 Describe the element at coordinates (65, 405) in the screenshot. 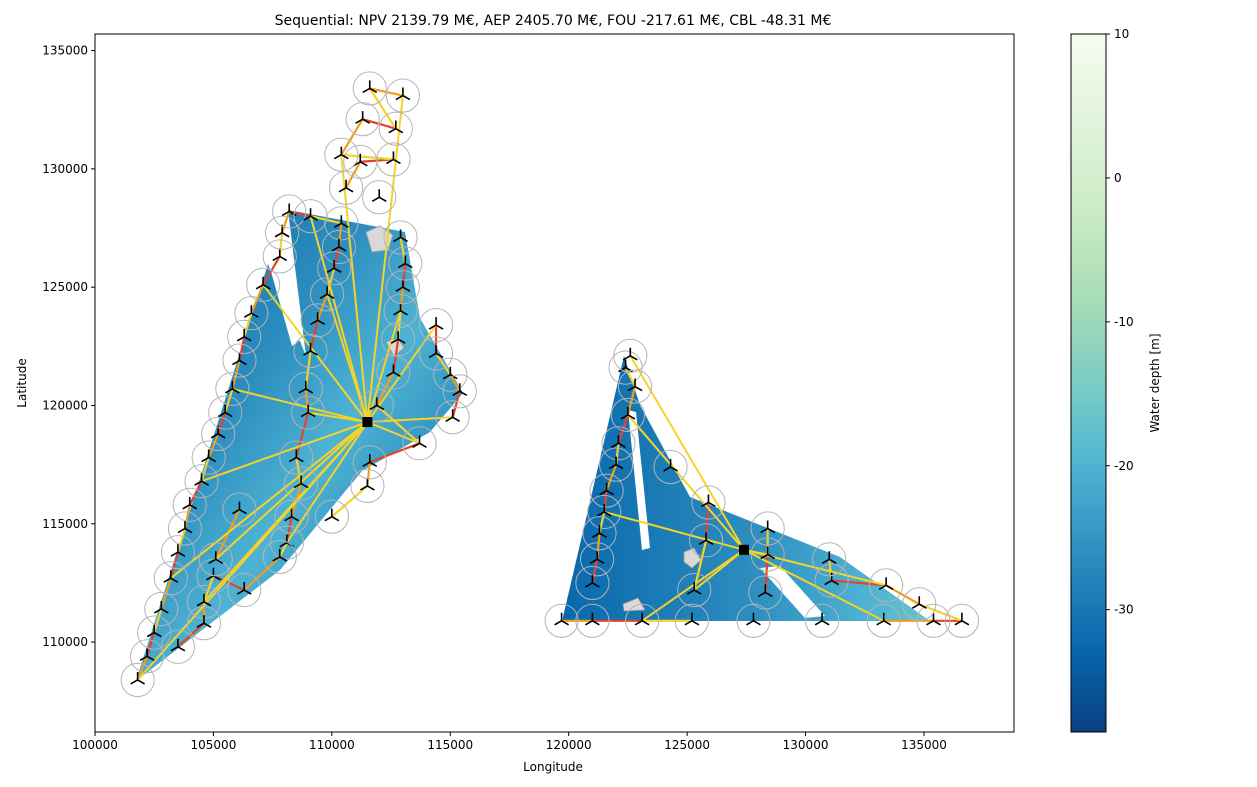

I see `y-tick-label: 120000` at that location.